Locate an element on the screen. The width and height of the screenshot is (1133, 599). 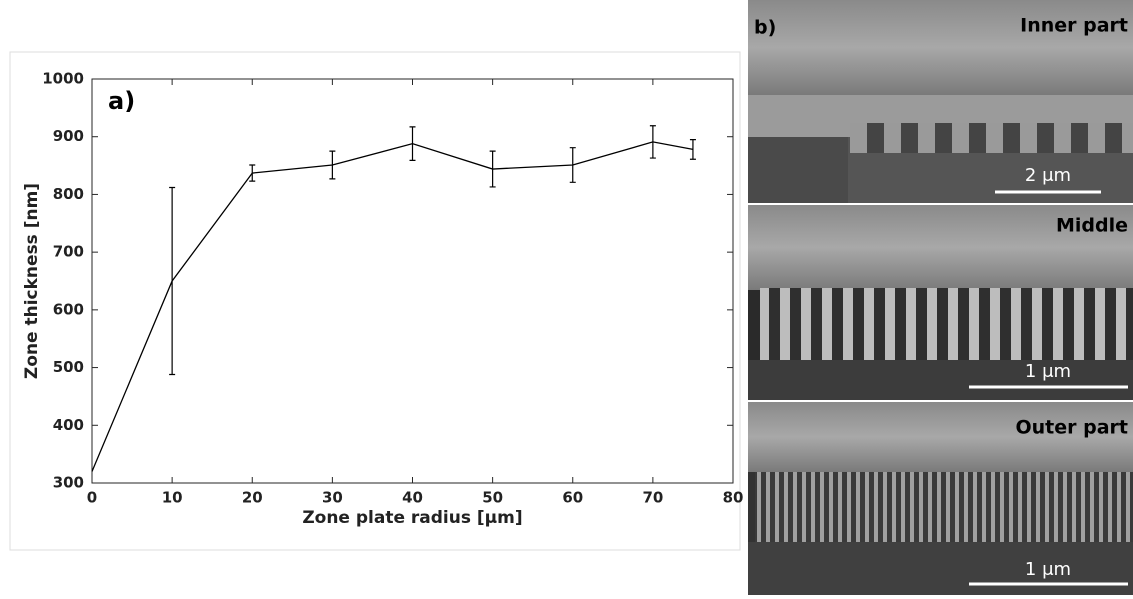
x-tick-label: 20 is located at coordinates (252, 498).